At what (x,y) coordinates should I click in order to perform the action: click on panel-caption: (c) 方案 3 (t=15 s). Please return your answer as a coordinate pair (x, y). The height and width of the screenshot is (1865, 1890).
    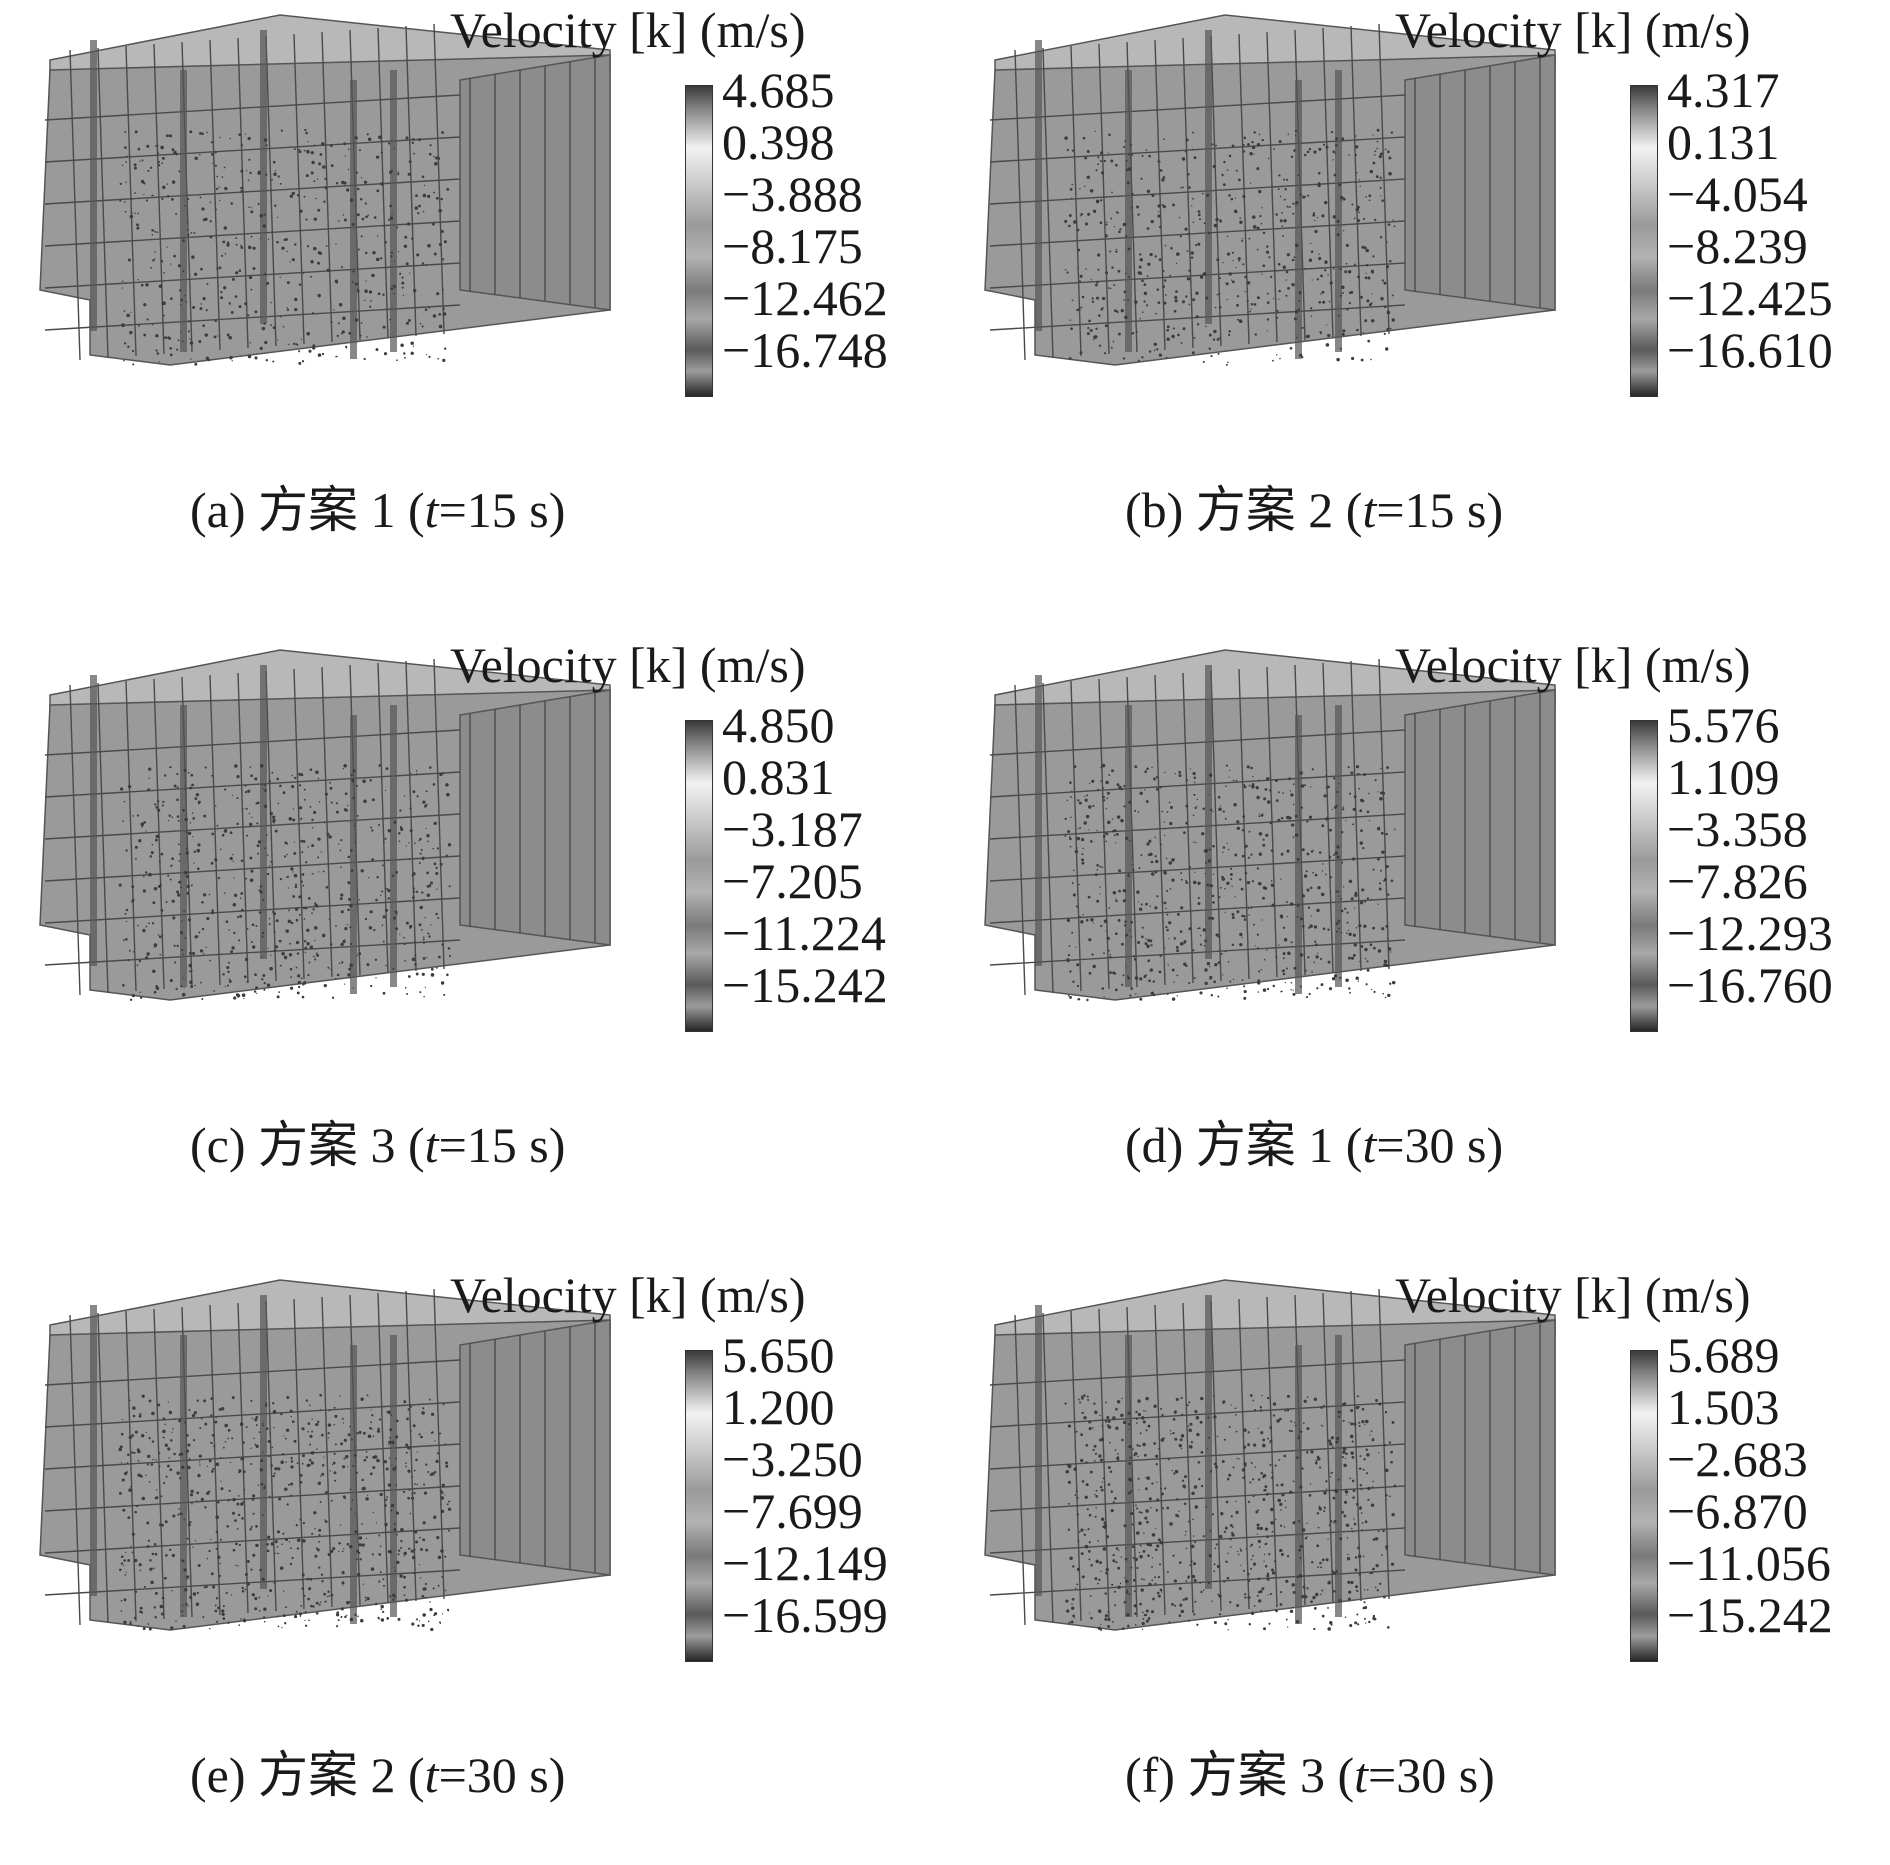
    Looking at the image, I should click on (377, 1145).